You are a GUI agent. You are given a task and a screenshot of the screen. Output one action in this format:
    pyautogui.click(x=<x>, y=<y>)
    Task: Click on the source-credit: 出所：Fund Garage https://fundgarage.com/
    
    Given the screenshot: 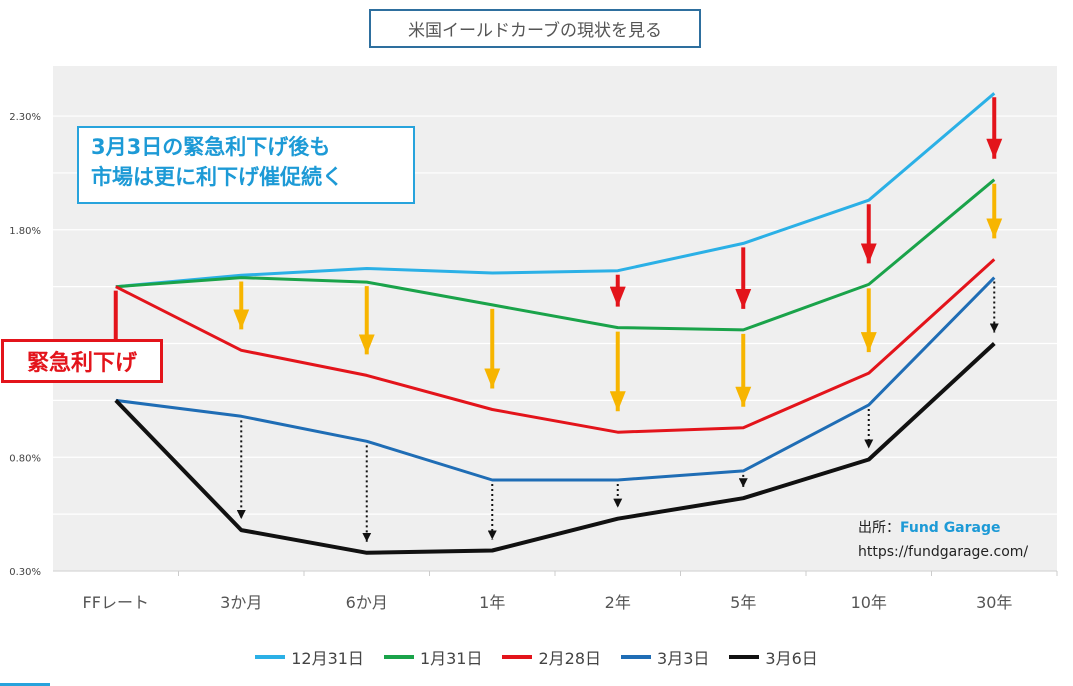 What is the action you would take?
    pyautogui.click(x=943, y=540)
    